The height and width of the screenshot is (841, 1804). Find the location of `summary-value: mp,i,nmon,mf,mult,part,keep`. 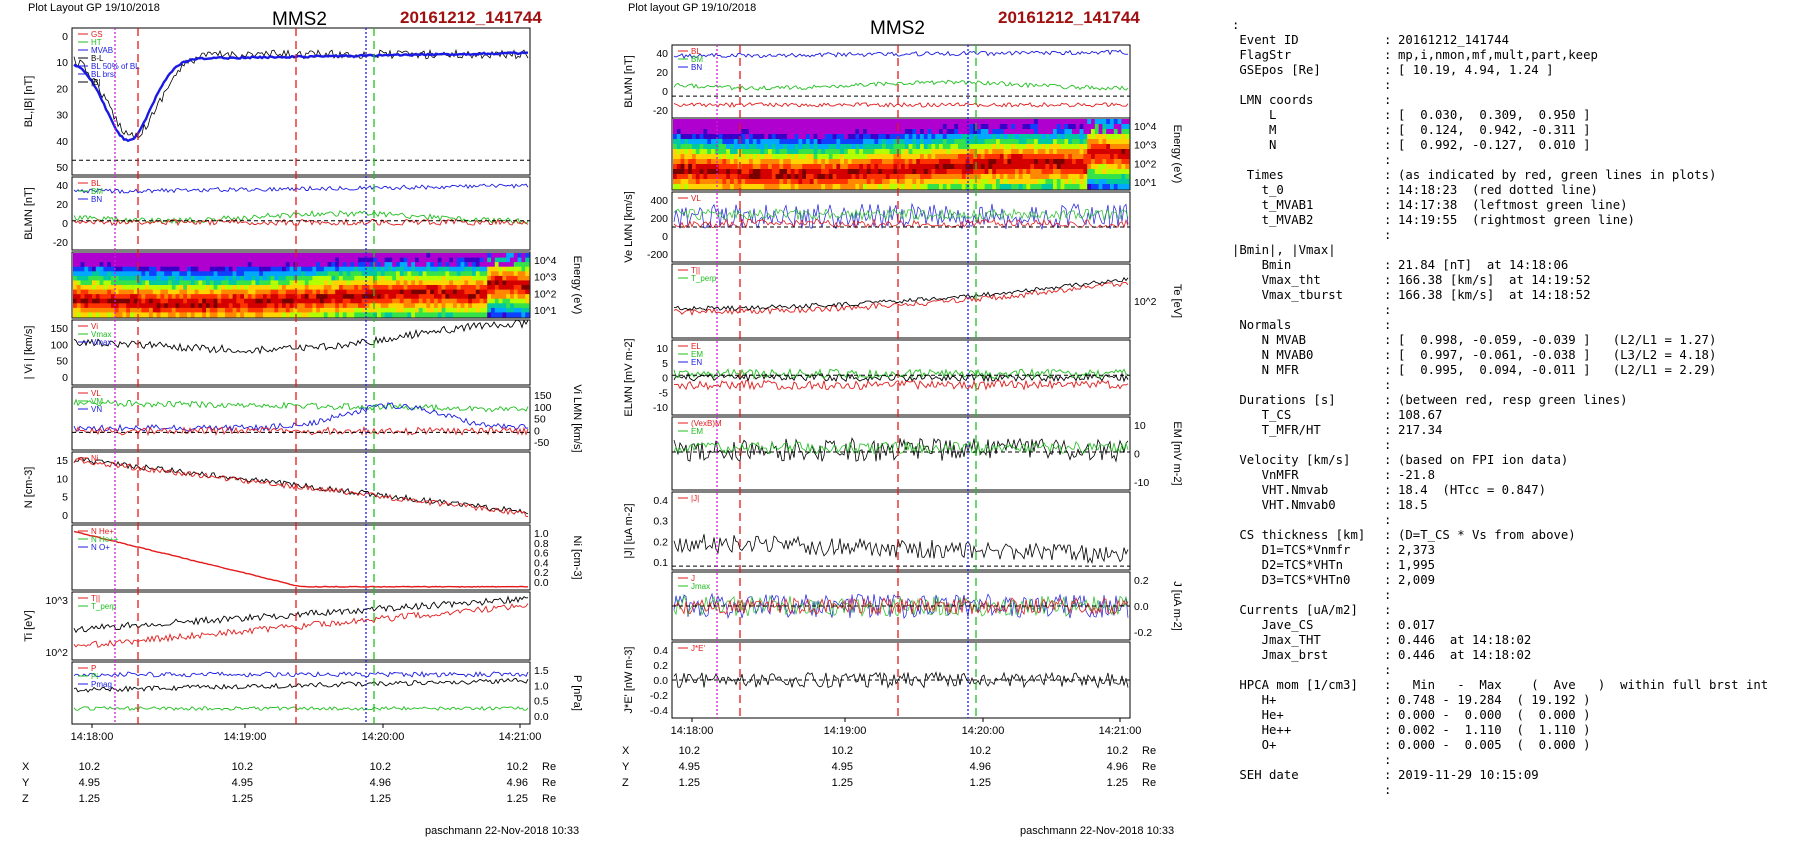

summary-value: mp,i,nmon,mf,mult,part,keep is located at coordinates (1498, 55).